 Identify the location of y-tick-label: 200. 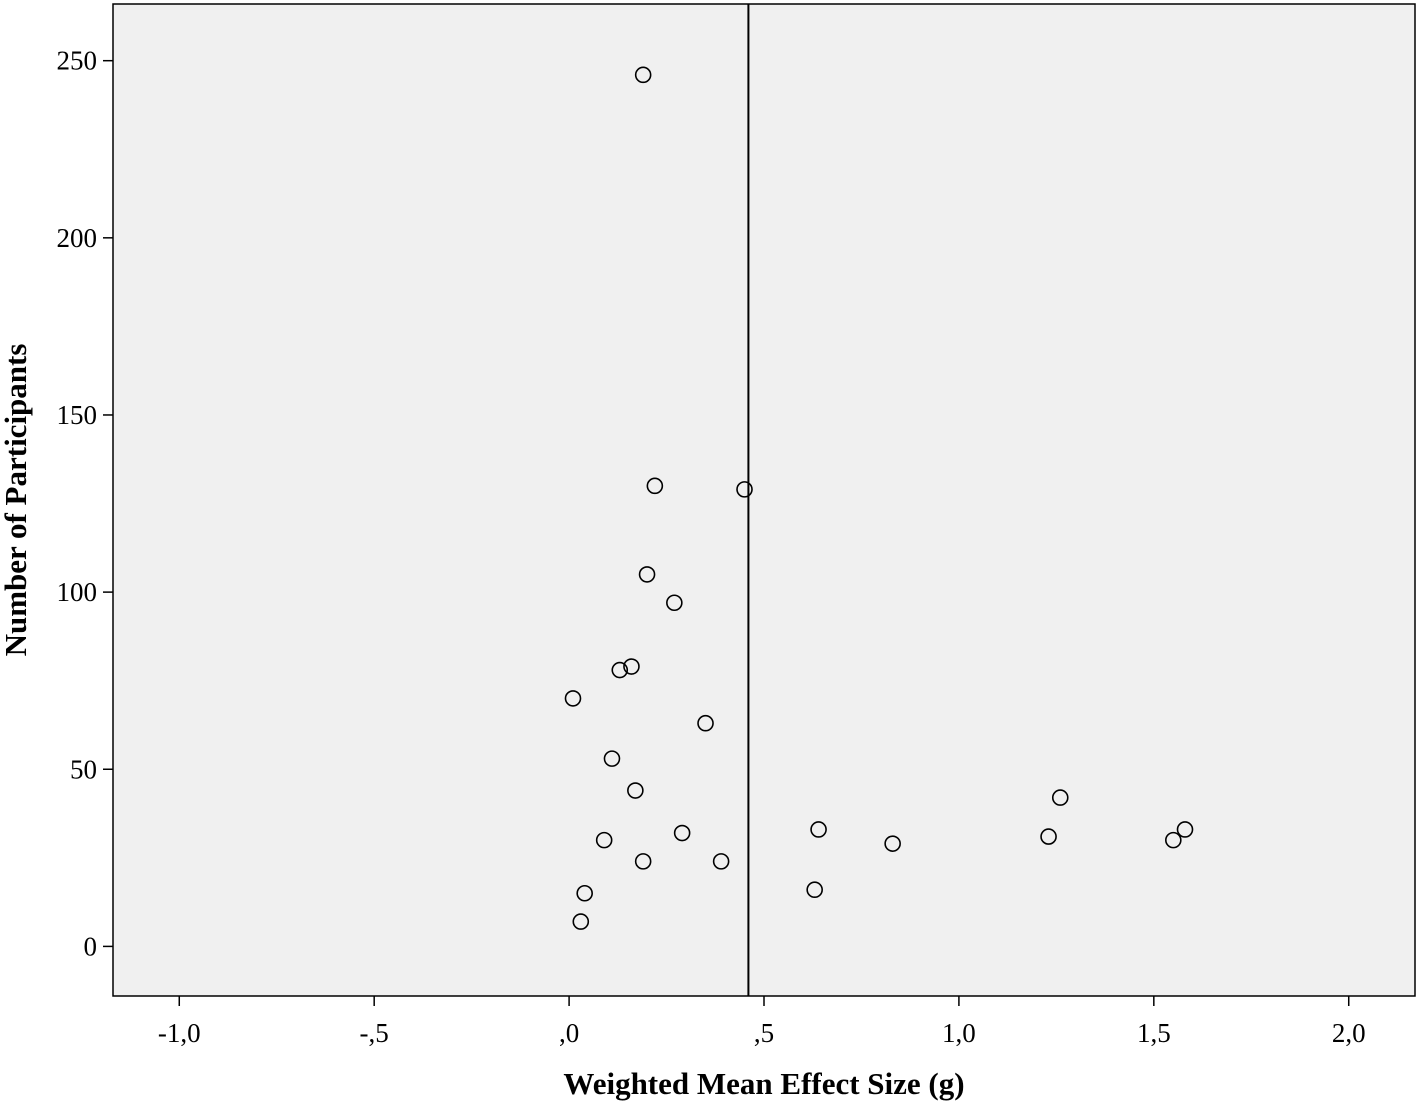
(77, 238).